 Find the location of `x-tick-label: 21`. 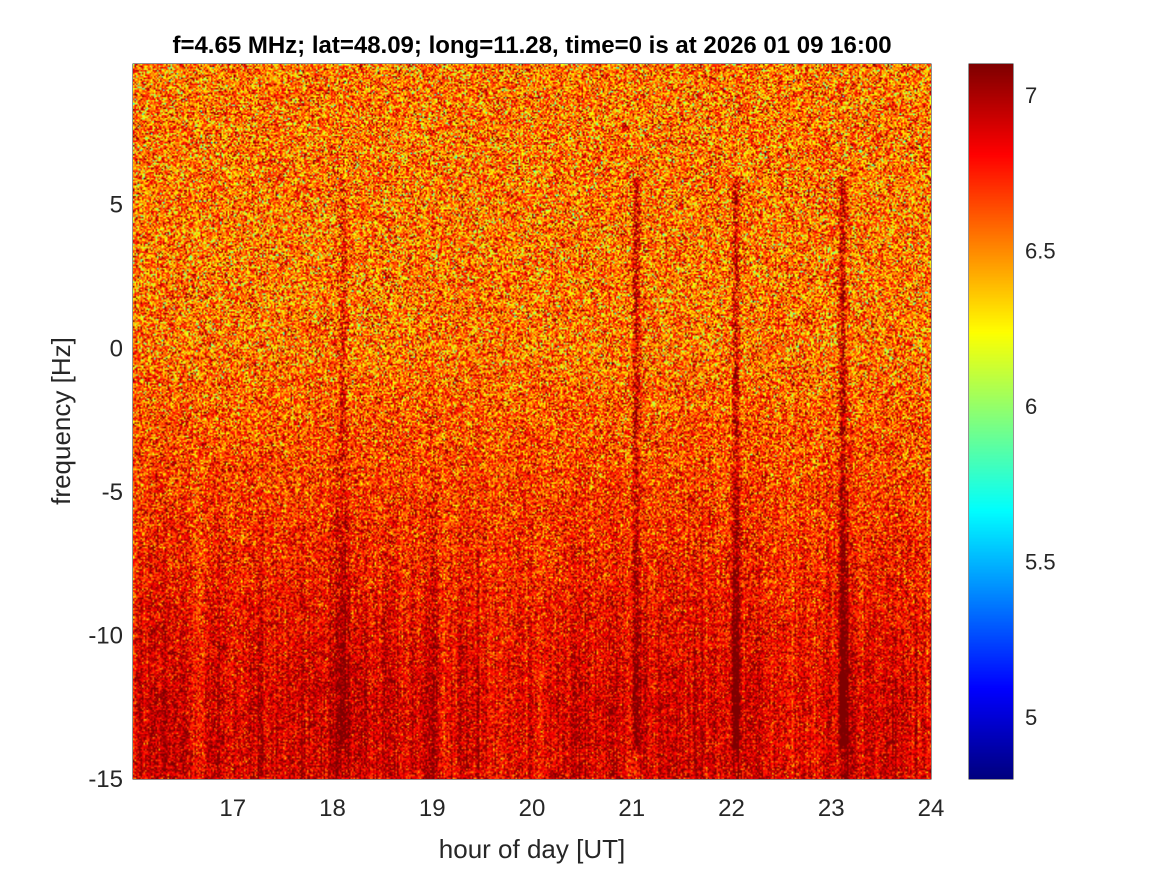

x-tick-label: 21 is located at coordinates (631, 808).